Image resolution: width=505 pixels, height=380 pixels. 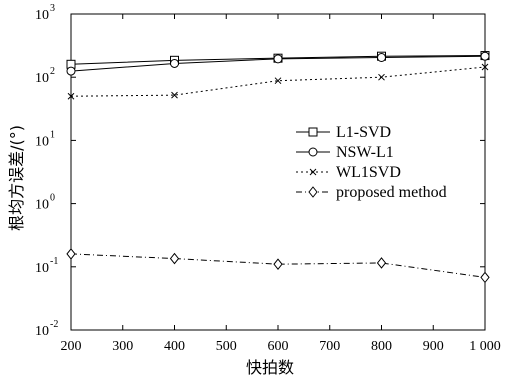 What do you see at coordinates (278, 346) in the screenshot?
I see `x-tick-label: 600` at bounding box center [278, 346].